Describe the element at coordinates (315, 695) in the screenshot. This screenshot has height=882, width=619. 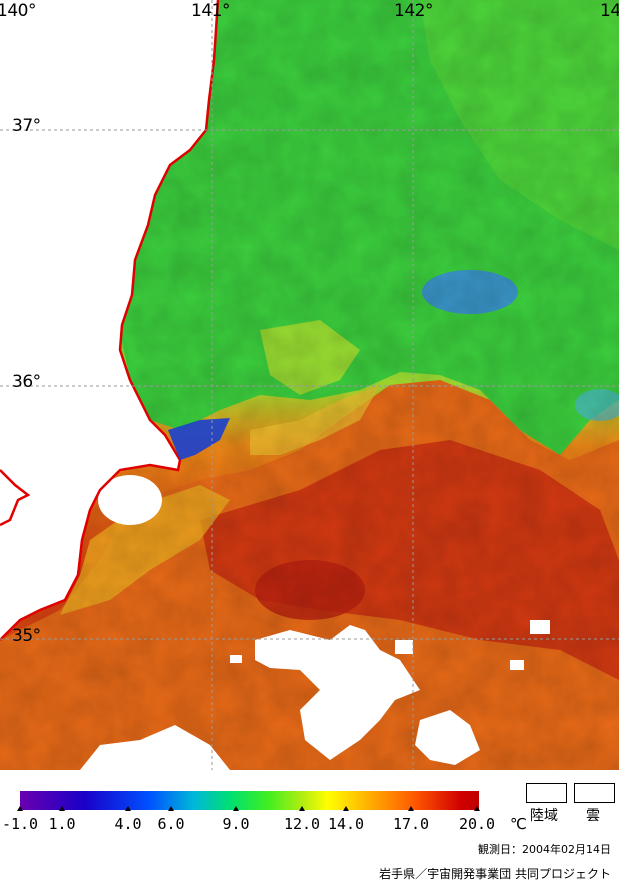
I see `cloud-cover` at that location.